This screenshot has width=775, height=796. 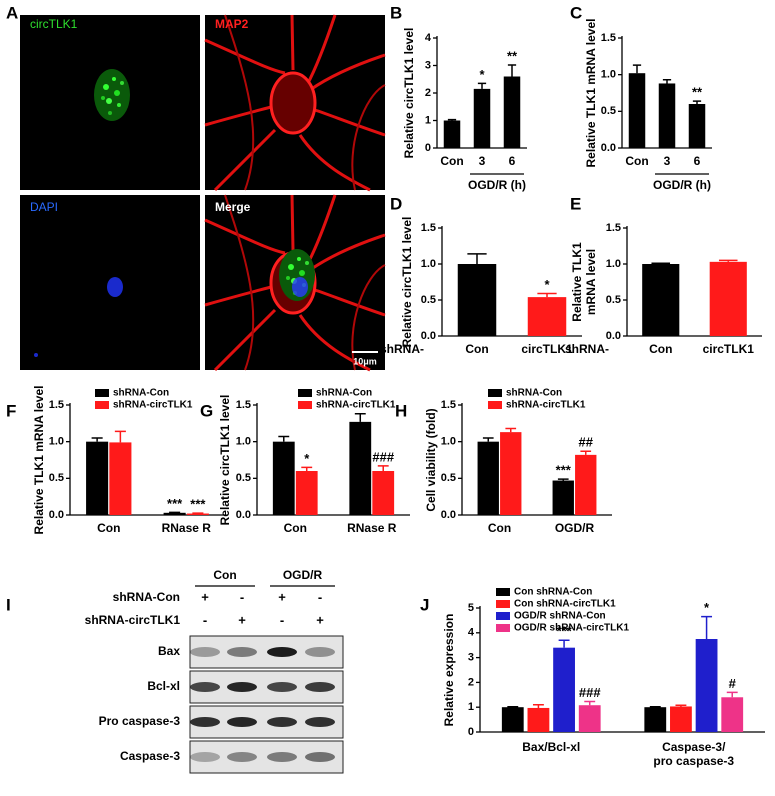 I want to click on panel-label: J, so click(x=424, y=604).